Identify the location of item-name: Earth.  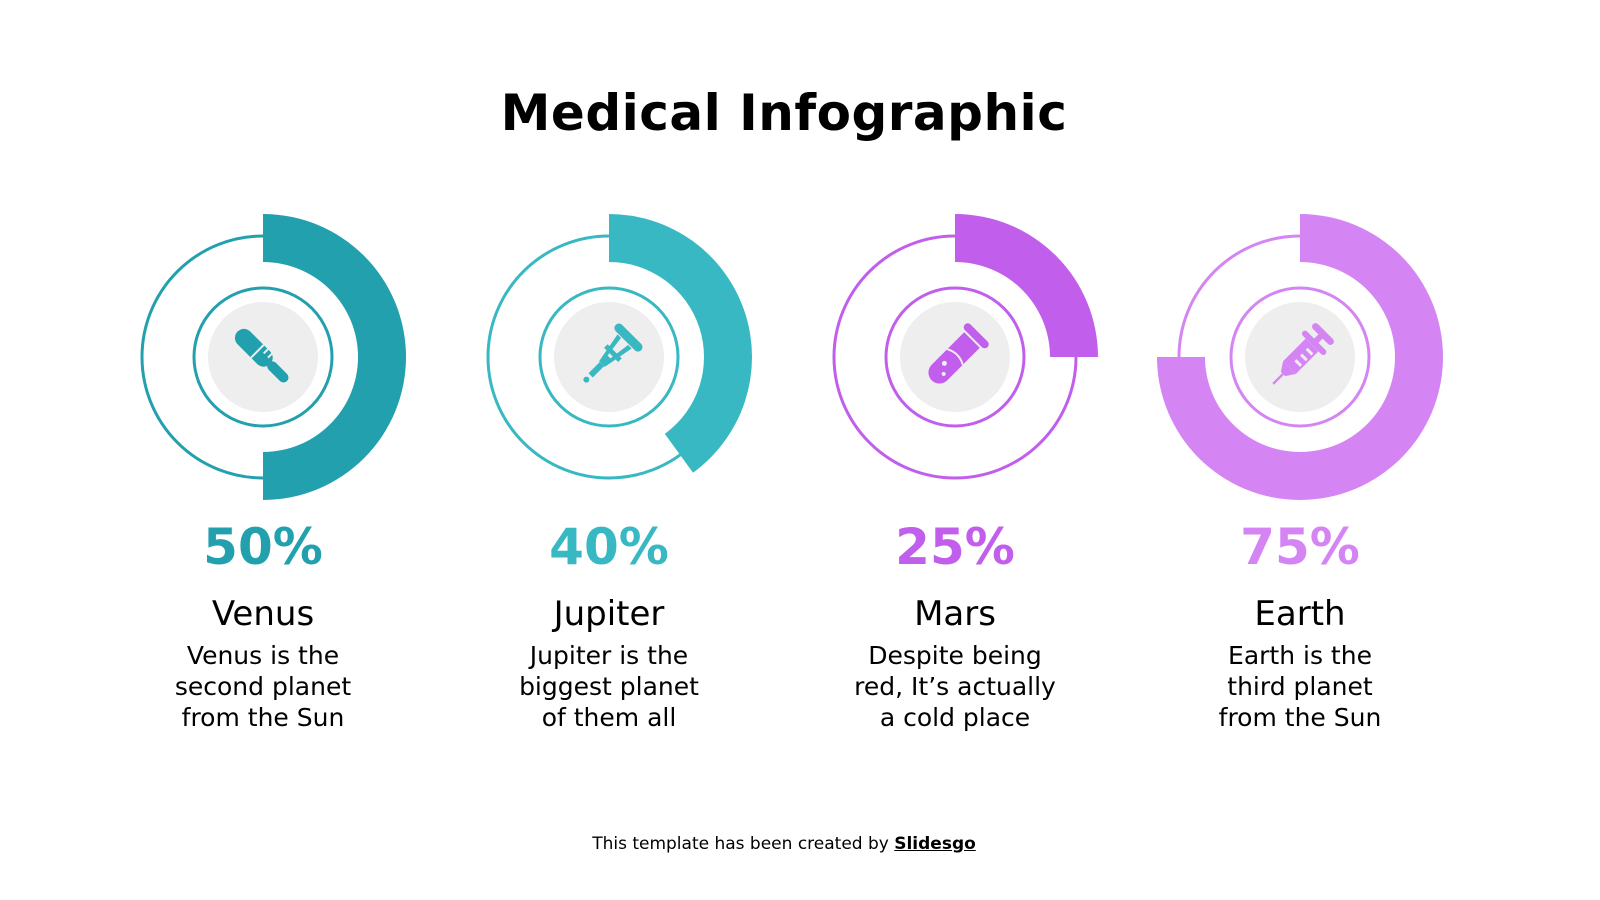
(1300, 614).